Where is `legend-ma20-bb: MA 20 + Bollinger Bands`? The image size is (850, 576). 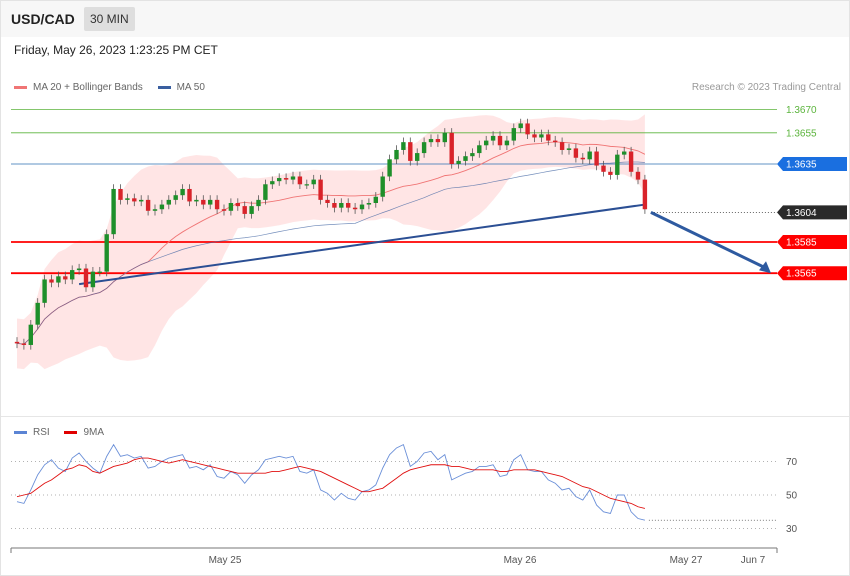
legend-ma20-bb: MA 20 + Bollinger Bands is located at coordinates (88, 87).